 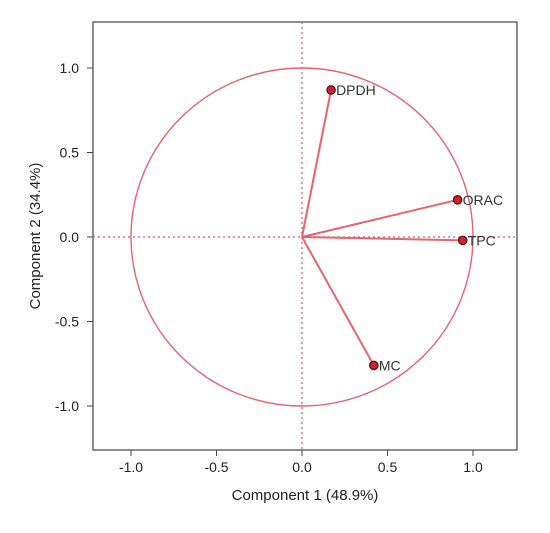 I want to click on x-tick-label: 0.5, so click(x=388, y=467).